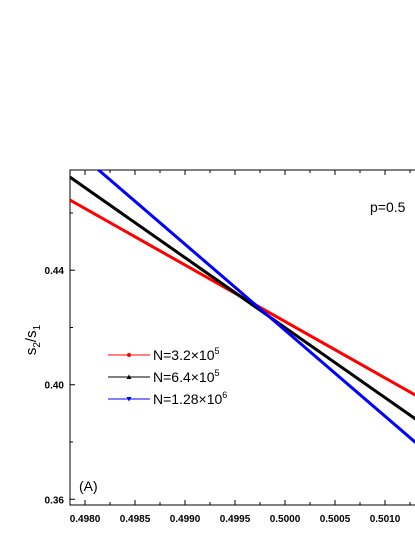 The width and height of the screenshot is (415, 537). I want to click on x-tick-label: 0.5005, so click(335, 519).